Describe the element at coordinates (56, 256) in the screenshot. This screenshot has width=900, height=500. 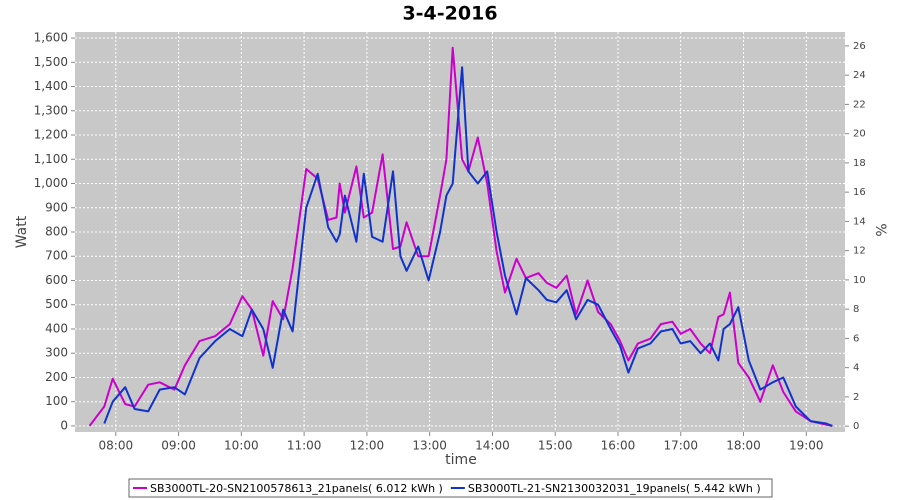
I see `y-tick-label: 700` at that location.